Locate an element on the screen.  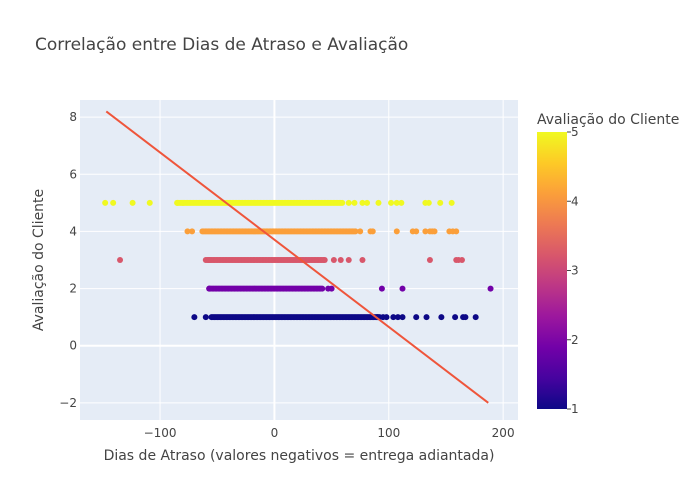
x-tick-label: 100 is located at coordinates (388, 433).